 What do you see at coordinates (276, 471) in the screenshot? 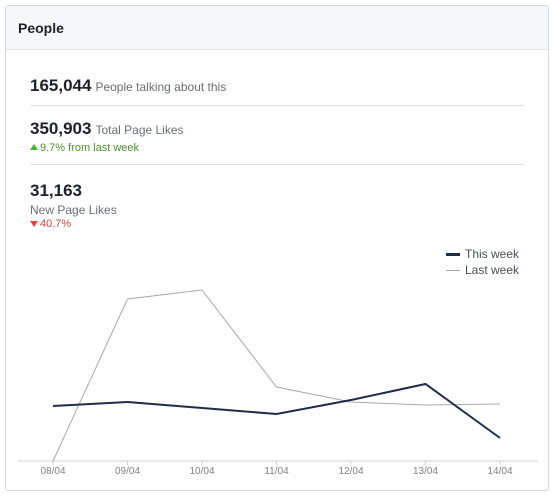
I see `x-tick-label: 11/04` at bounding box center [276, 471].